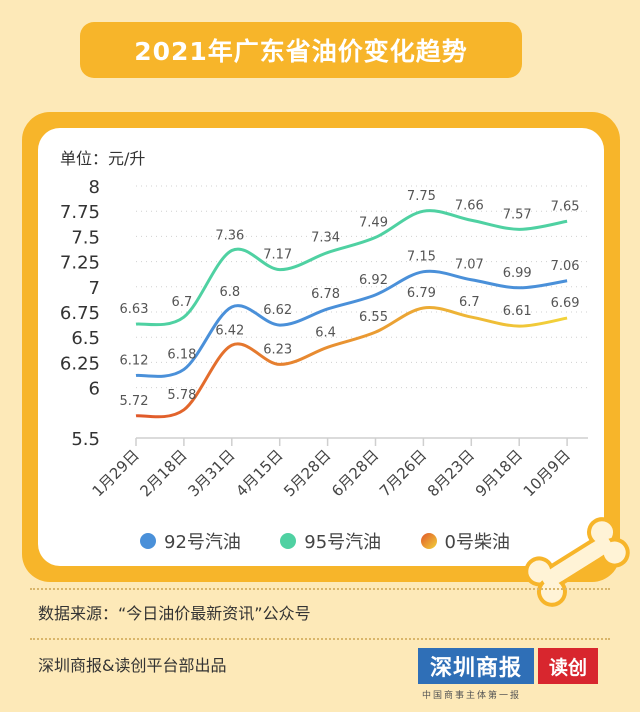 The width and height of the screenshot is (640, 712). I want to click on data-label: 6.55, so click(373, 317).